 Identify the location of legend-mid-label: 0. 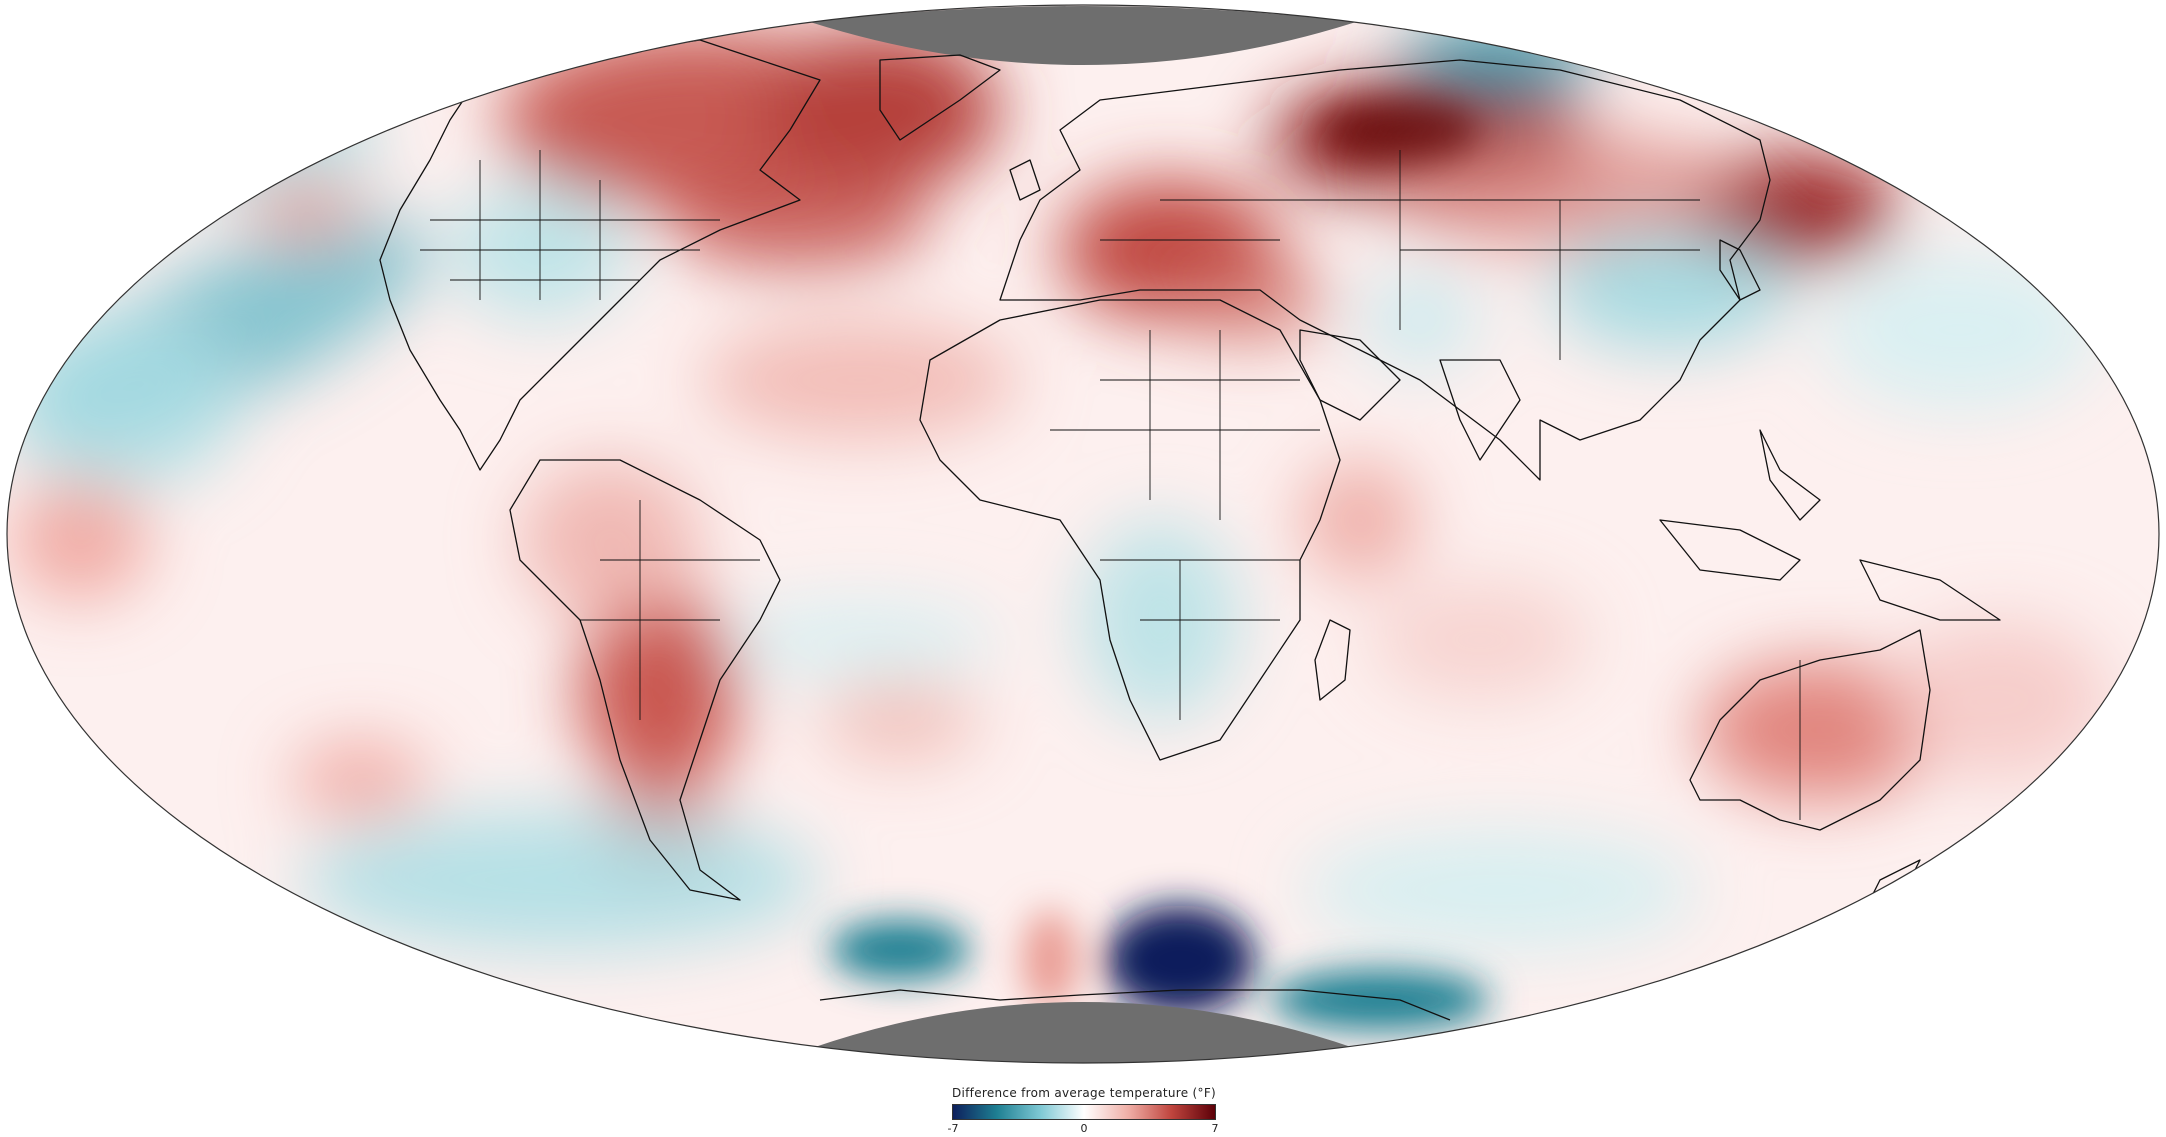
(1084, 1128).